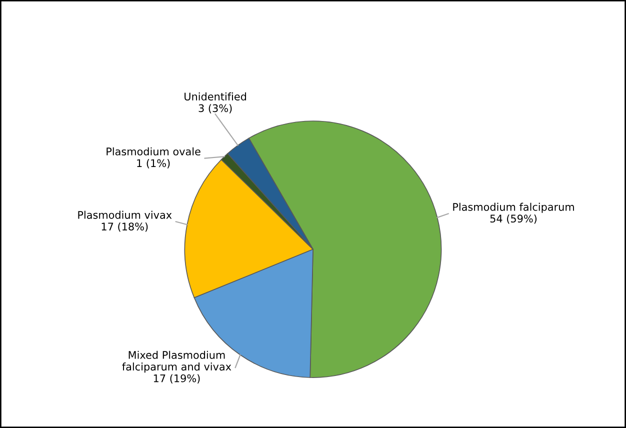  I want to click on data-label: 54 (59%), so click(513, 219).